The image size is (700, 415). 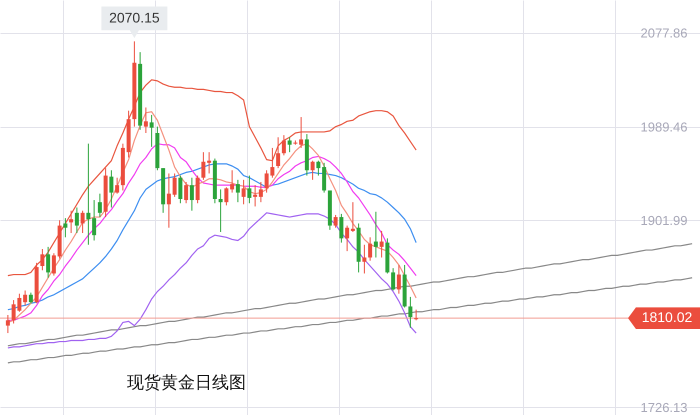 I want to click on y-tick-label: 1726.13, so click(x=664, y=407).